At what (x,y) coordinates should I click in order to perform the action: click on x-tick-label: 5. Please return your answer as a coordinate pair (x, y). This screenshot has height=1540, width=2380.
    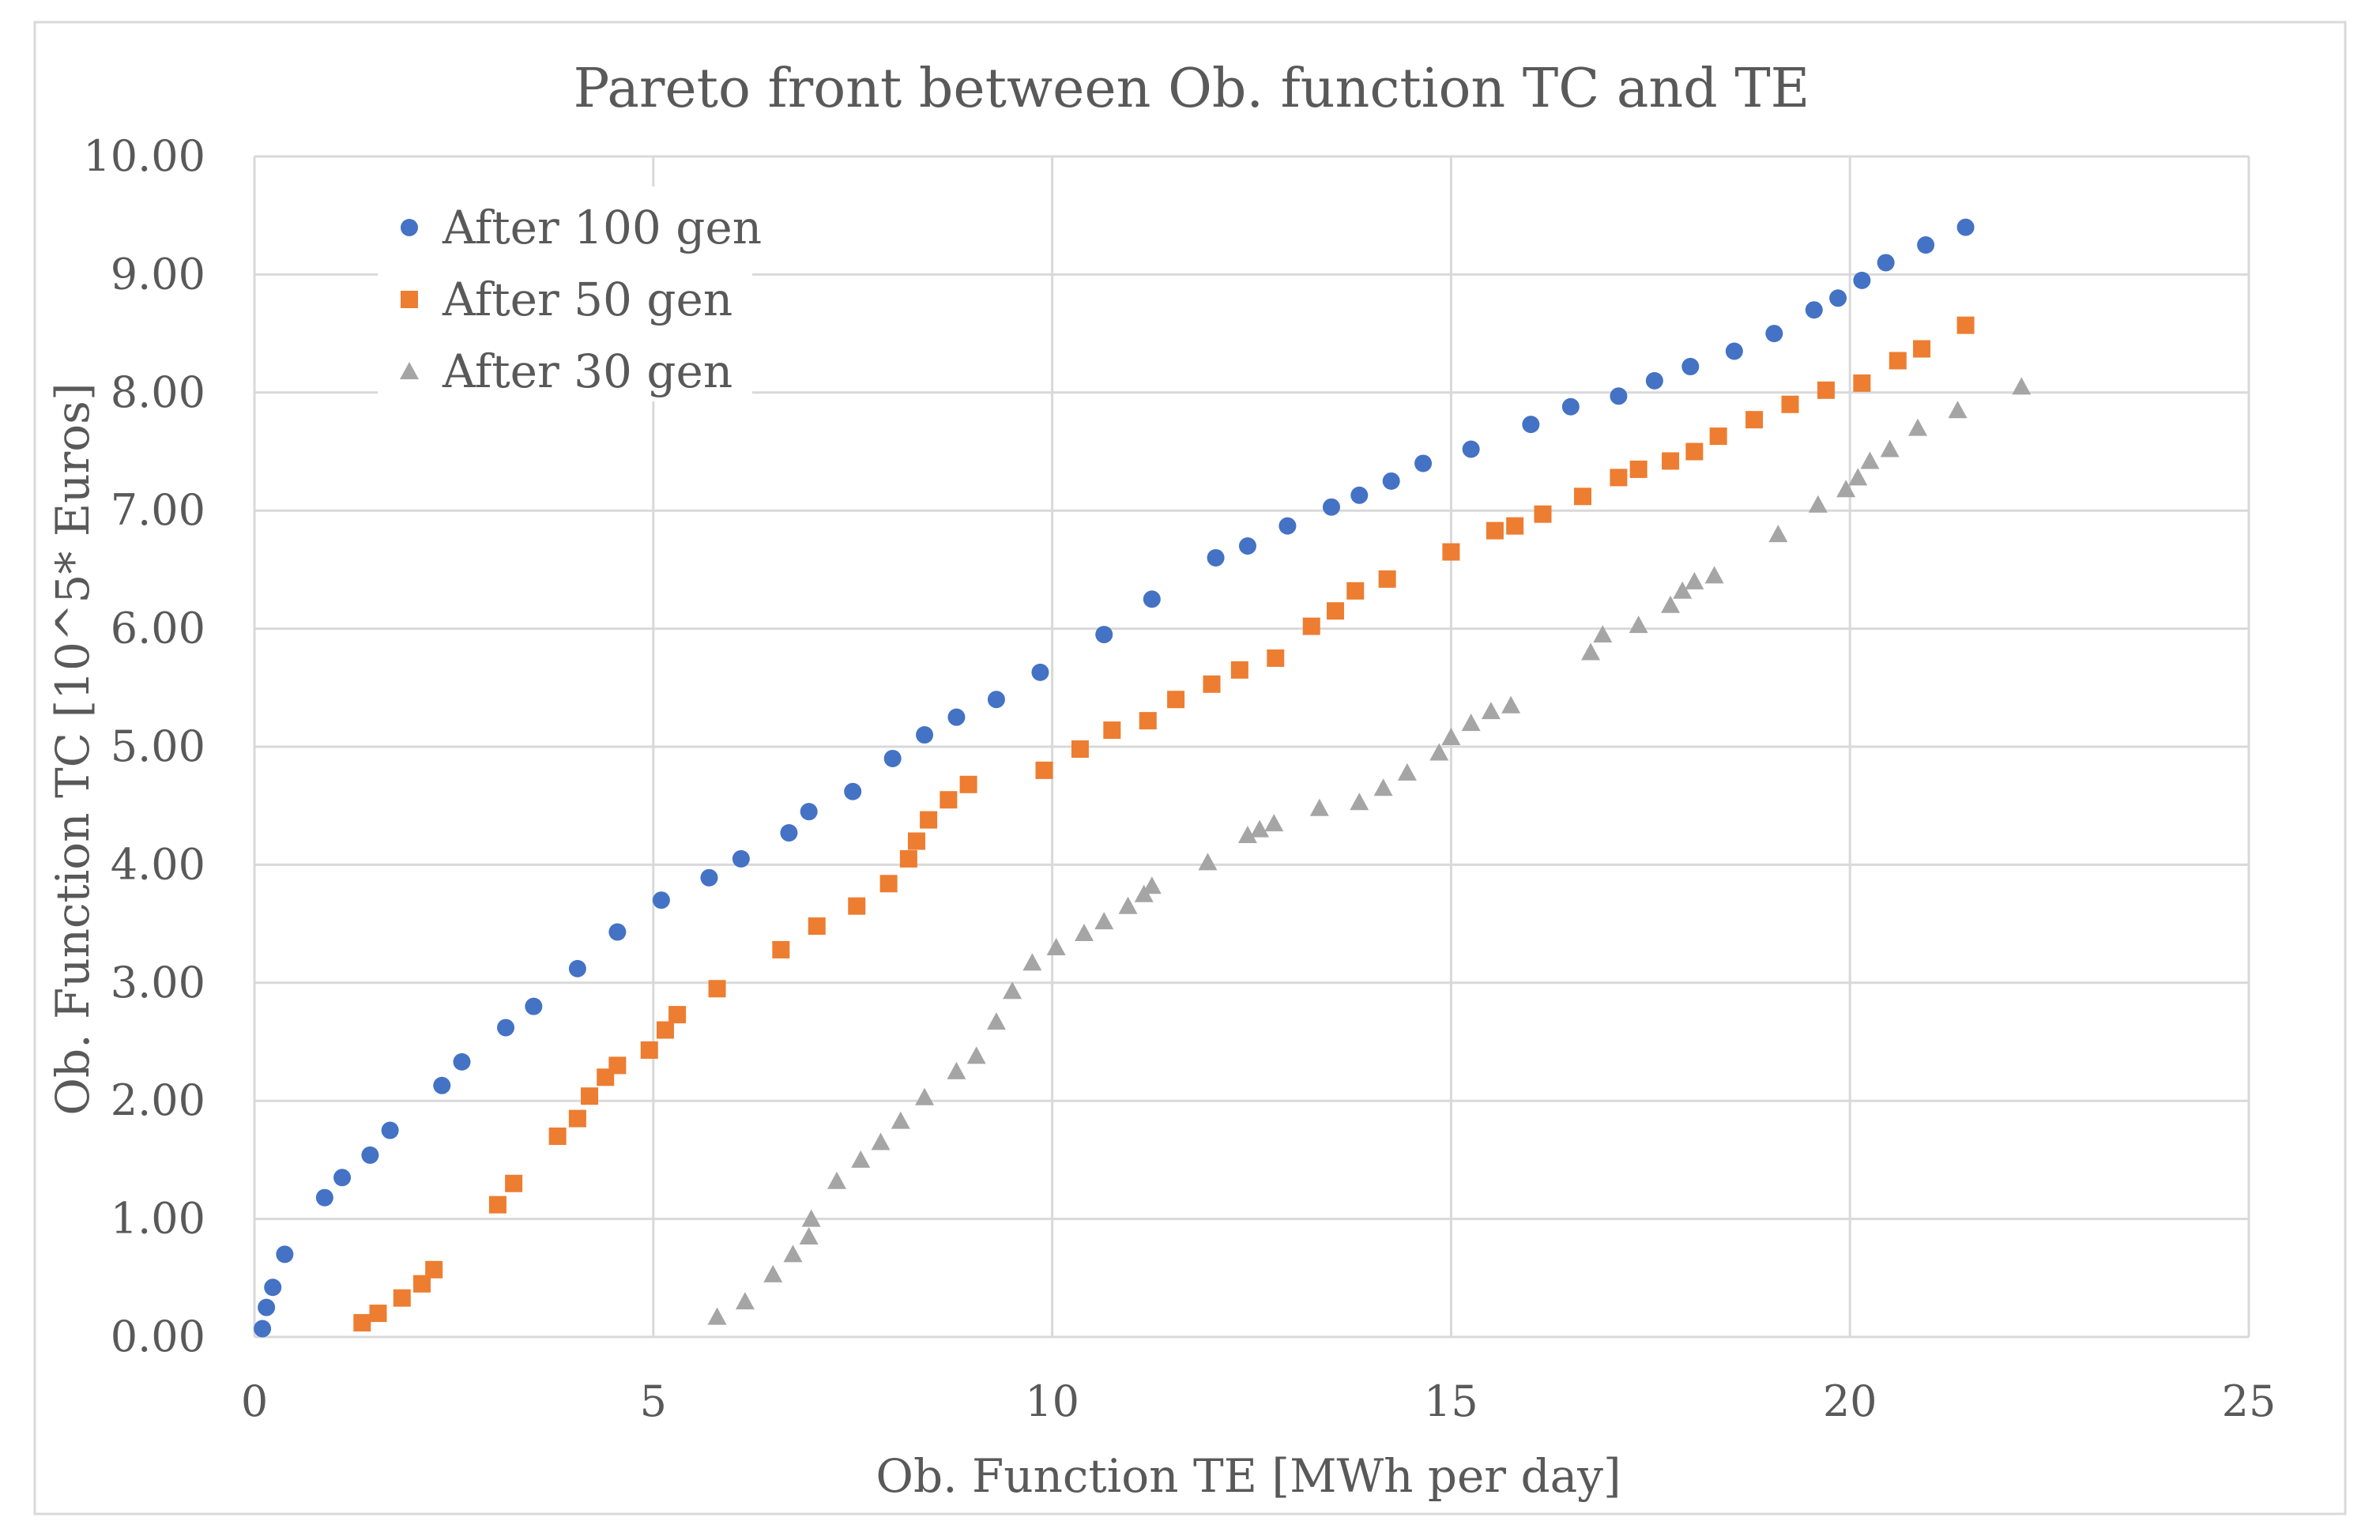
    Looking at the image, I should click on (653, 1401).